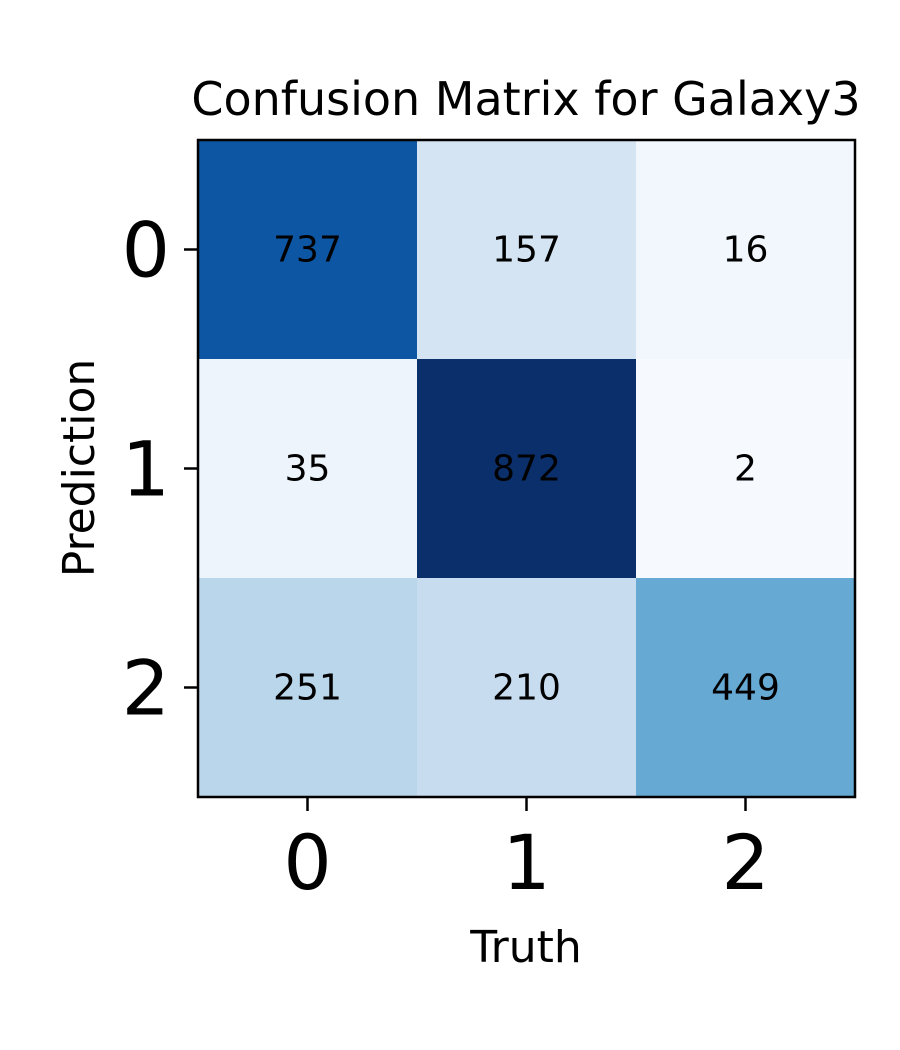  Describe the element at coordinates (79, 468) in the screenshot. I see `y-axis-label: Prediction` at that location.